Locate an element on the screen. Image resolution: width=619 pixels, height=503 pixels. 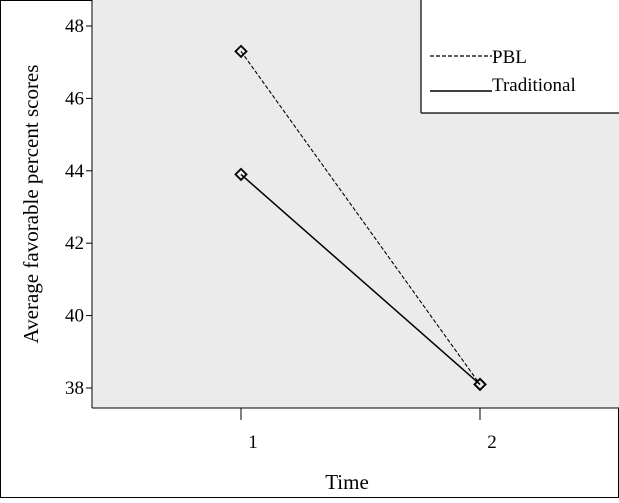
y-tick-label: 42 is located at coordinates (74, 243).